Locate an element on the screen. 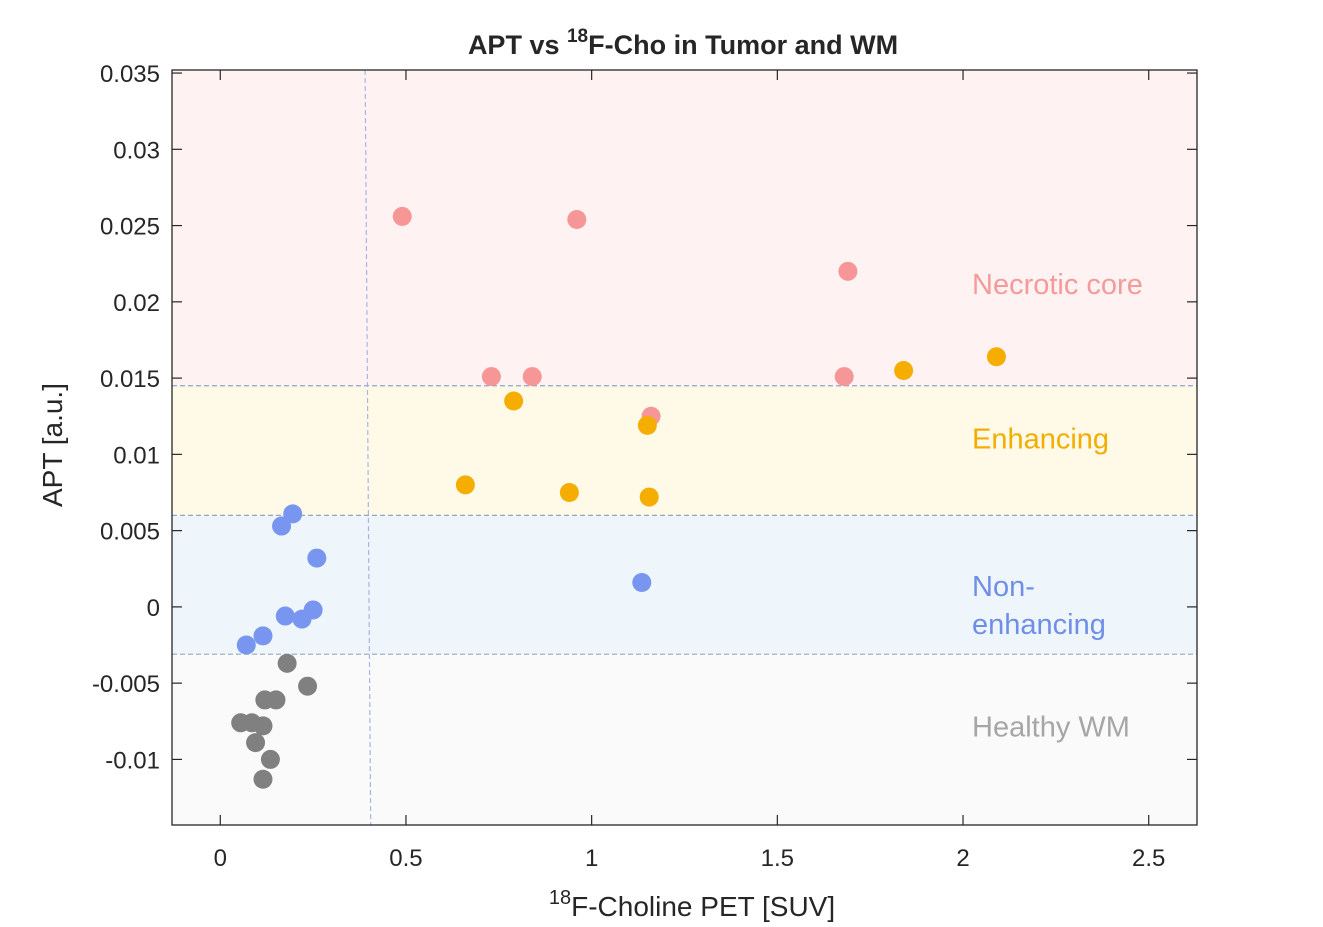 The width and height of the screenshot is (1323, 927). x-tick-label: 2.5 is located at coordinates (1148, 858).